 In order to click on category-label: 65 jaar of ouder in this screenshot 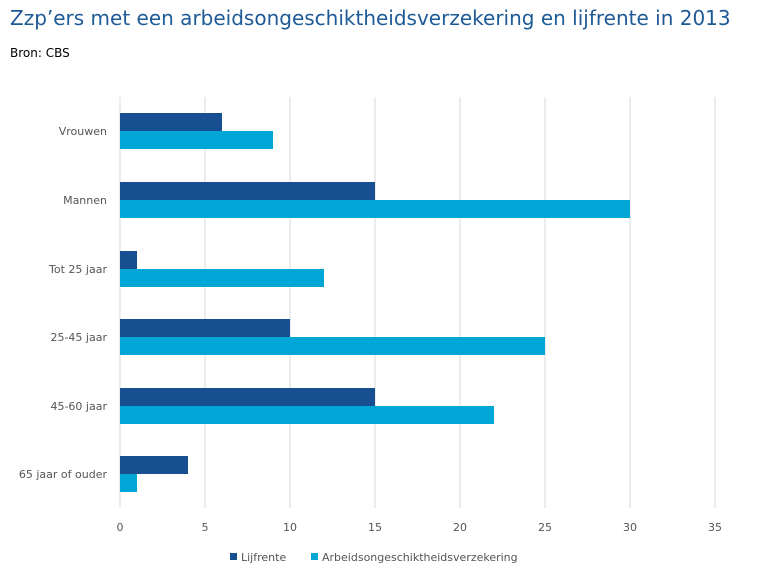, I will do `click(63, 474)`.